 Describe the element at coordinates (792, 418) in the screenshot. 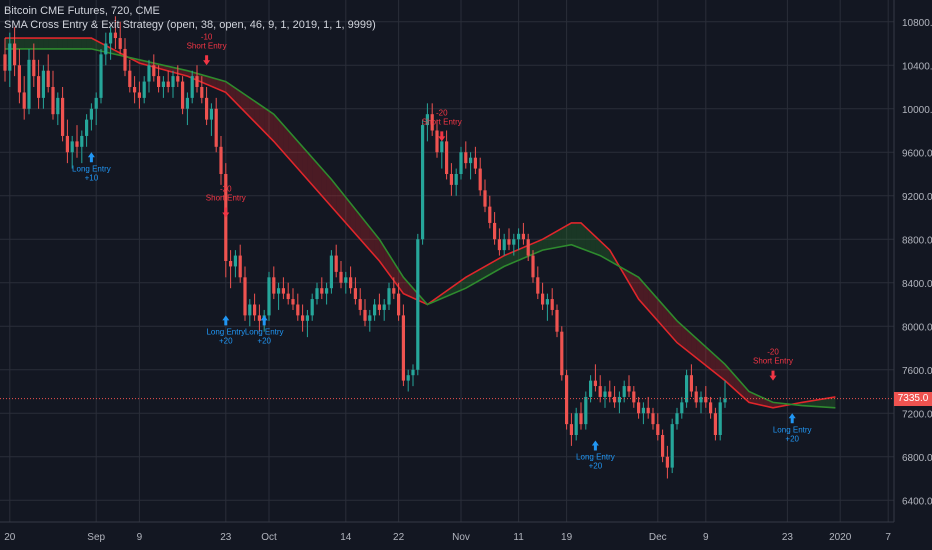

I see `long-arrow-icon` at that location.